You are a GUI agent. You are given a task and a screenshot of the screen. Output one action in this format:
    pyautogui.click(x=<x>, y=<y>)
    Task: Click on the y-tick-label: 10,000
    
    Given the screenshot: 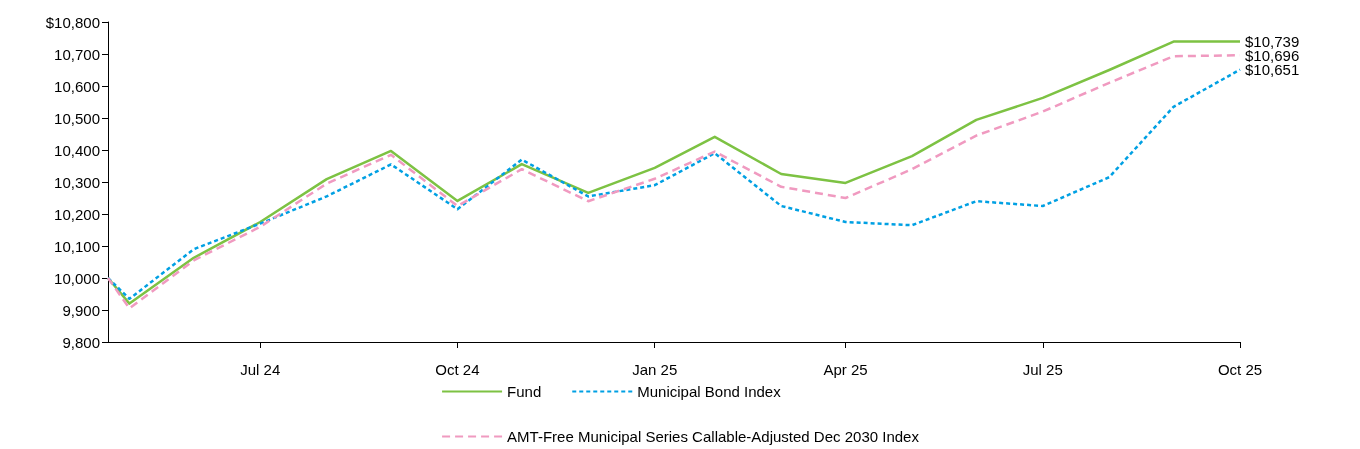 What is the action you would take?
    pyautogui.click(x=77, y=278)
    